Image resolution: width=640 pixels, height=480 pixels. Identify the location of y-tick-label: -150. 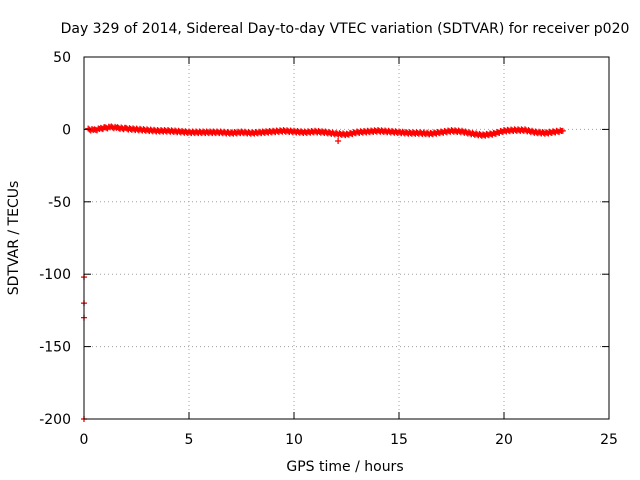
(55, 348).